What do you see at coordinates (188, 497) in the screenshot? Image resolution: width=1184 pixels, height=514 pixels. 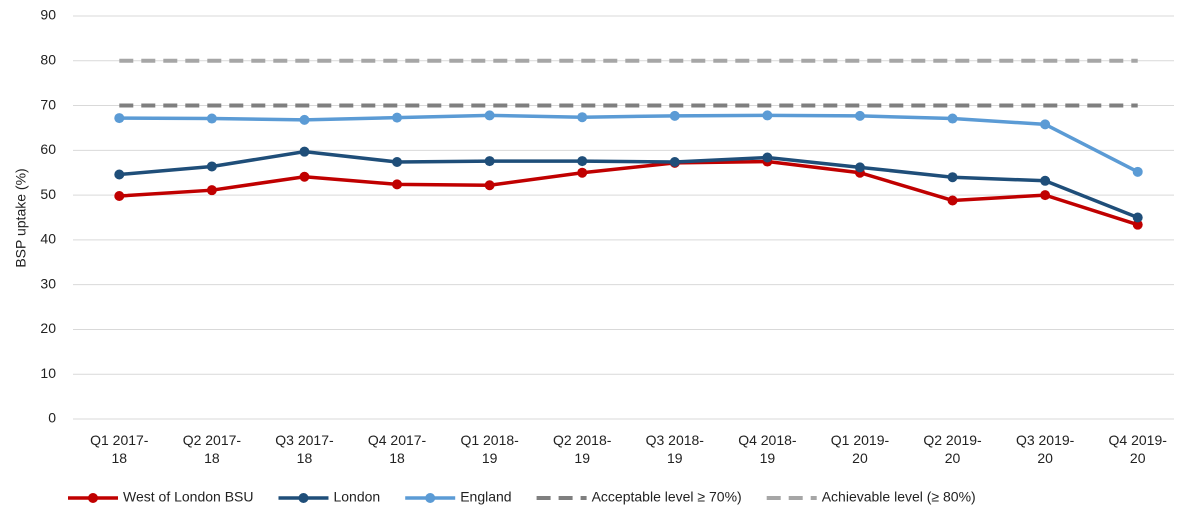 I see `legend-label: West of London BSU` at bounding box center [188, 497].